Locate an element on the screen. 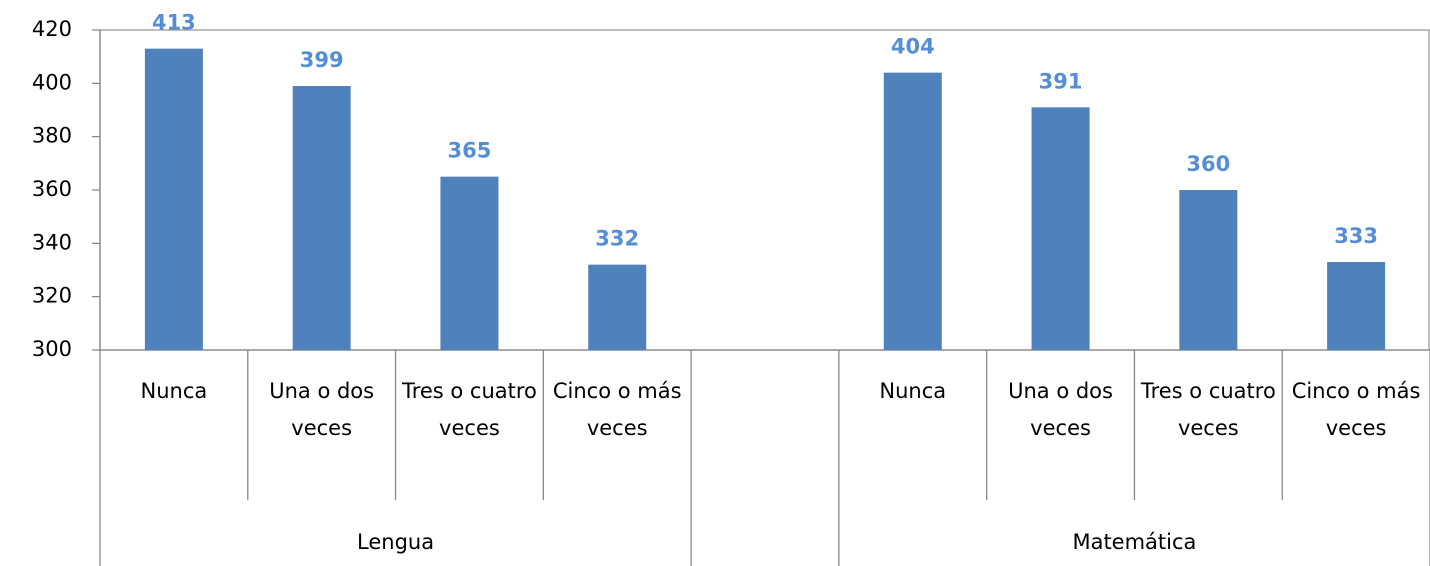 Image resolution: width=1430 pixels, height=566 pixels. y-tick-label: 320 is located at coordinates (52, 296).